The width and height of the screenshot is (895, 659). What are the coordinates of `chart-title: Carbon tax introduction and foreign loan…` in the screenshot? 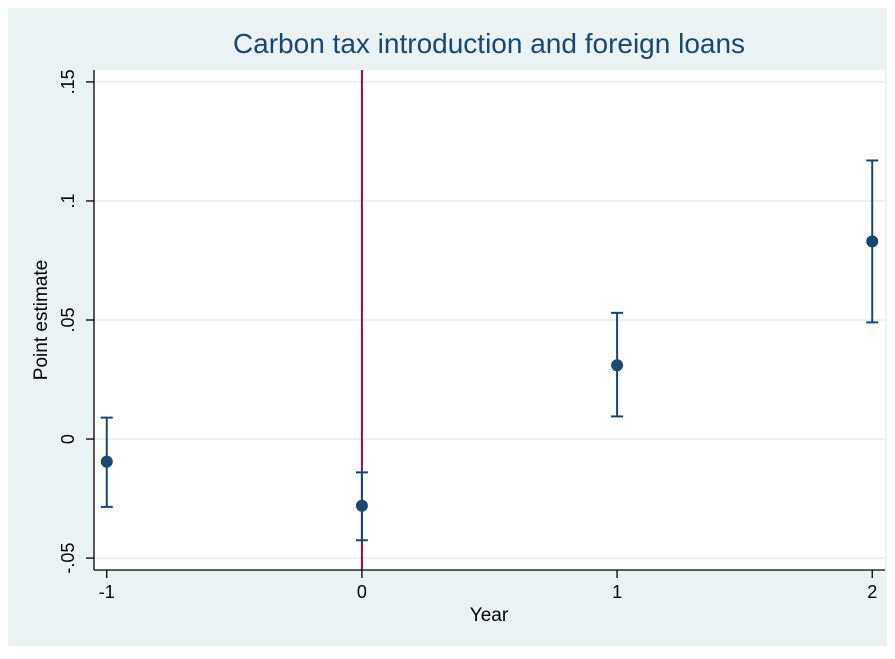 It's located at (489, 43).